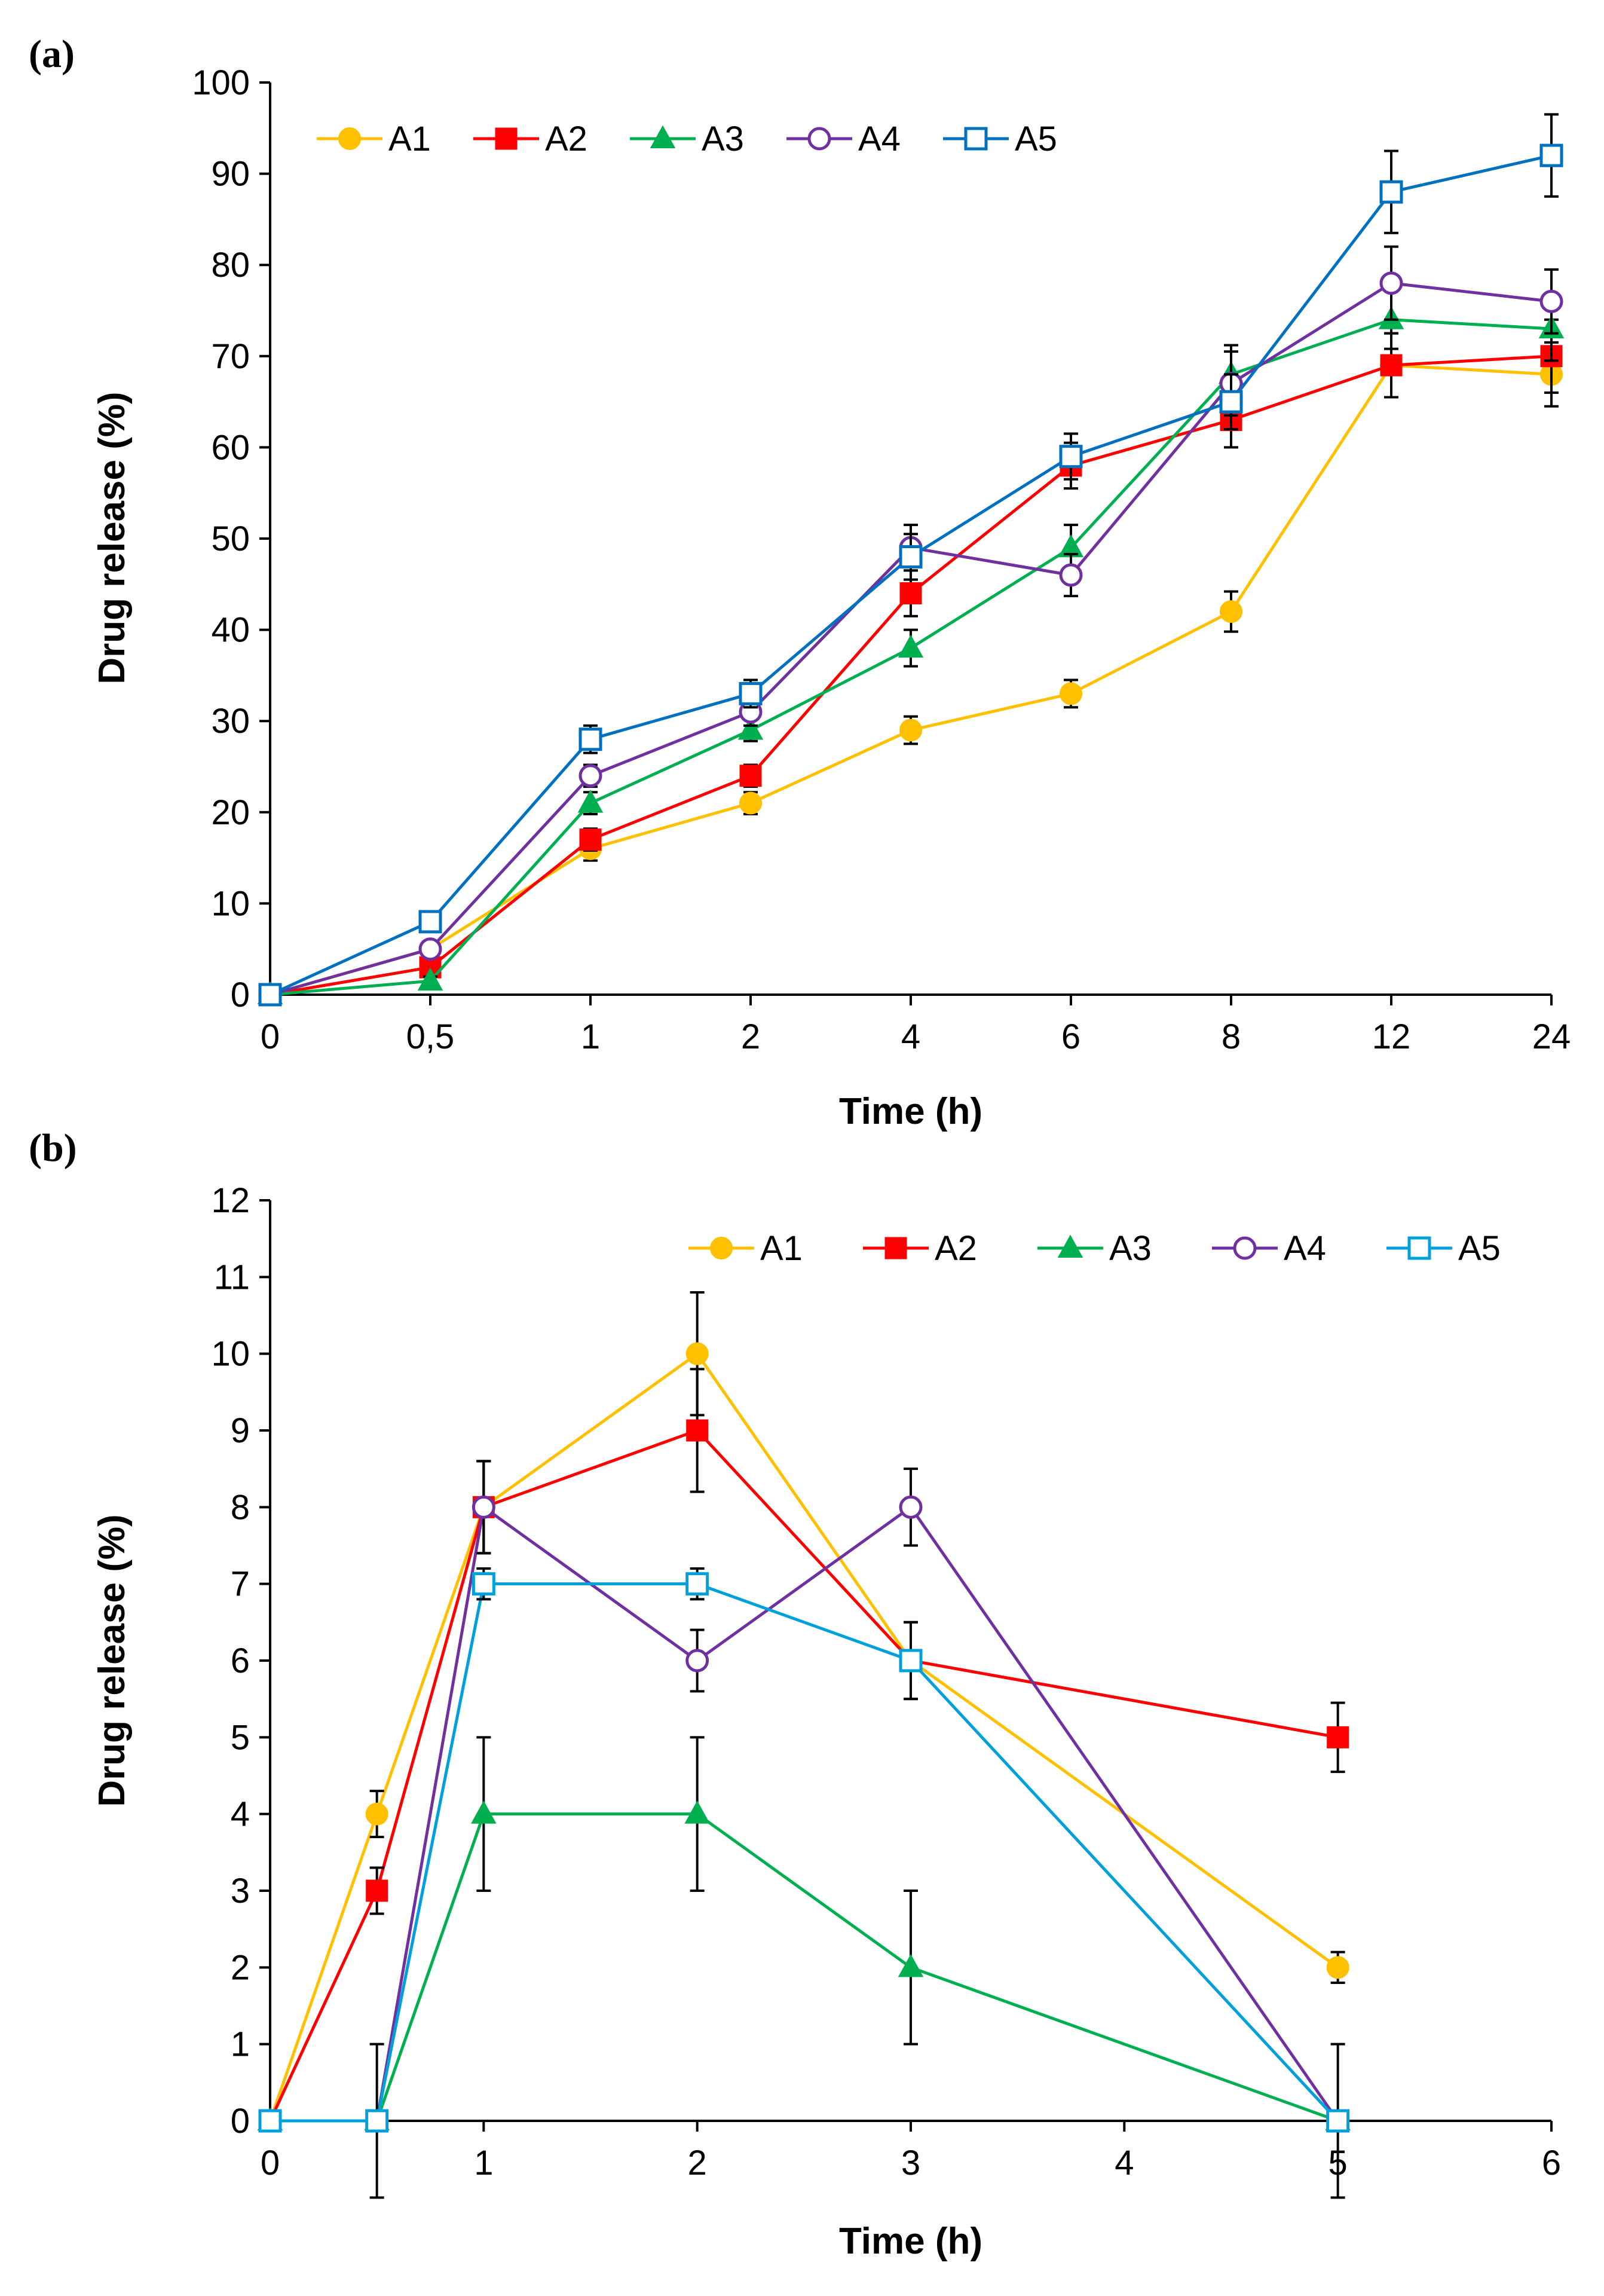  What do you see at coordinates (697, 2163) in the screenshot?
I see `x-tick-label: 2` at bounding box center [697, 2163].